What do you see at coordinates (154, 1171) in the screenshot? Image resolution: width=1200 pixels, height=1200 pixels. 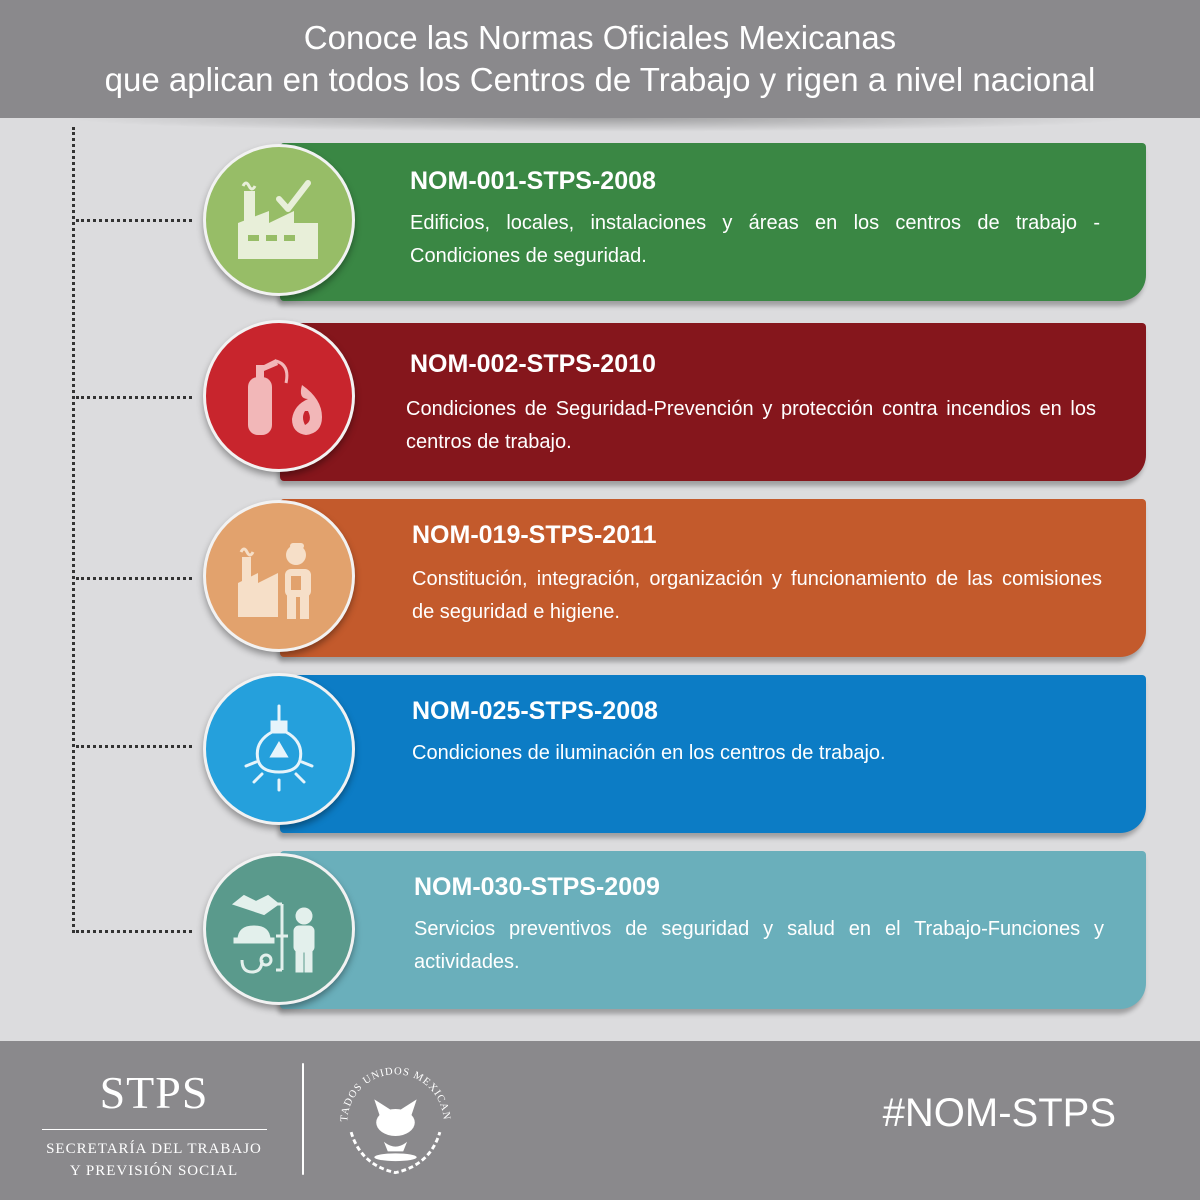 I see `stps-logo-subtitle-2: Y PREVISIÓN SOCIAL` at bounding box center [154, 1171].